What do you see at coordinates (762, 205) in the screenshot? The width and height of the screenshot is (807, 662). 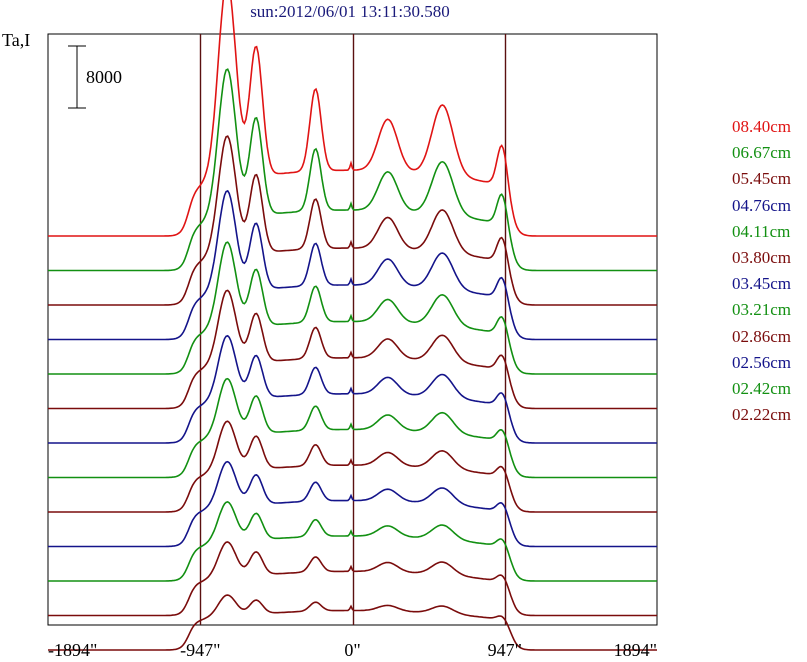 I see `legend-item-04.76cm: 04.76cm` at bounding box center [762, 205].